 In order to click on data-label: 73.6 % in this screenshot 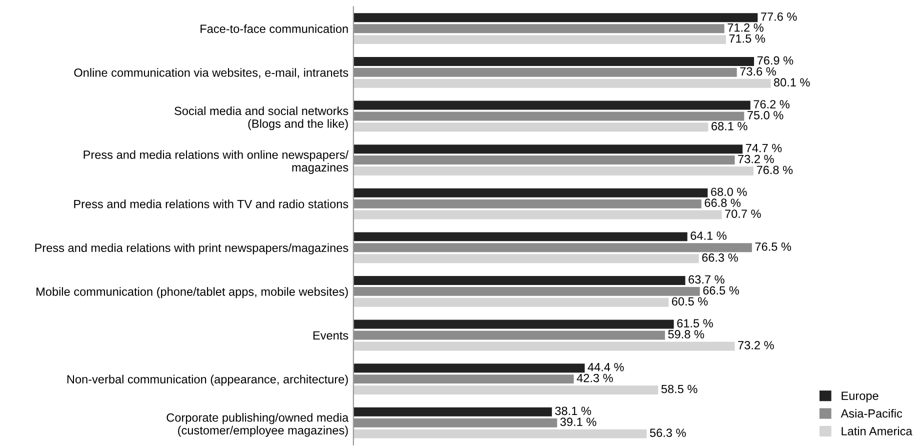, I will do `click(758, 71)`.